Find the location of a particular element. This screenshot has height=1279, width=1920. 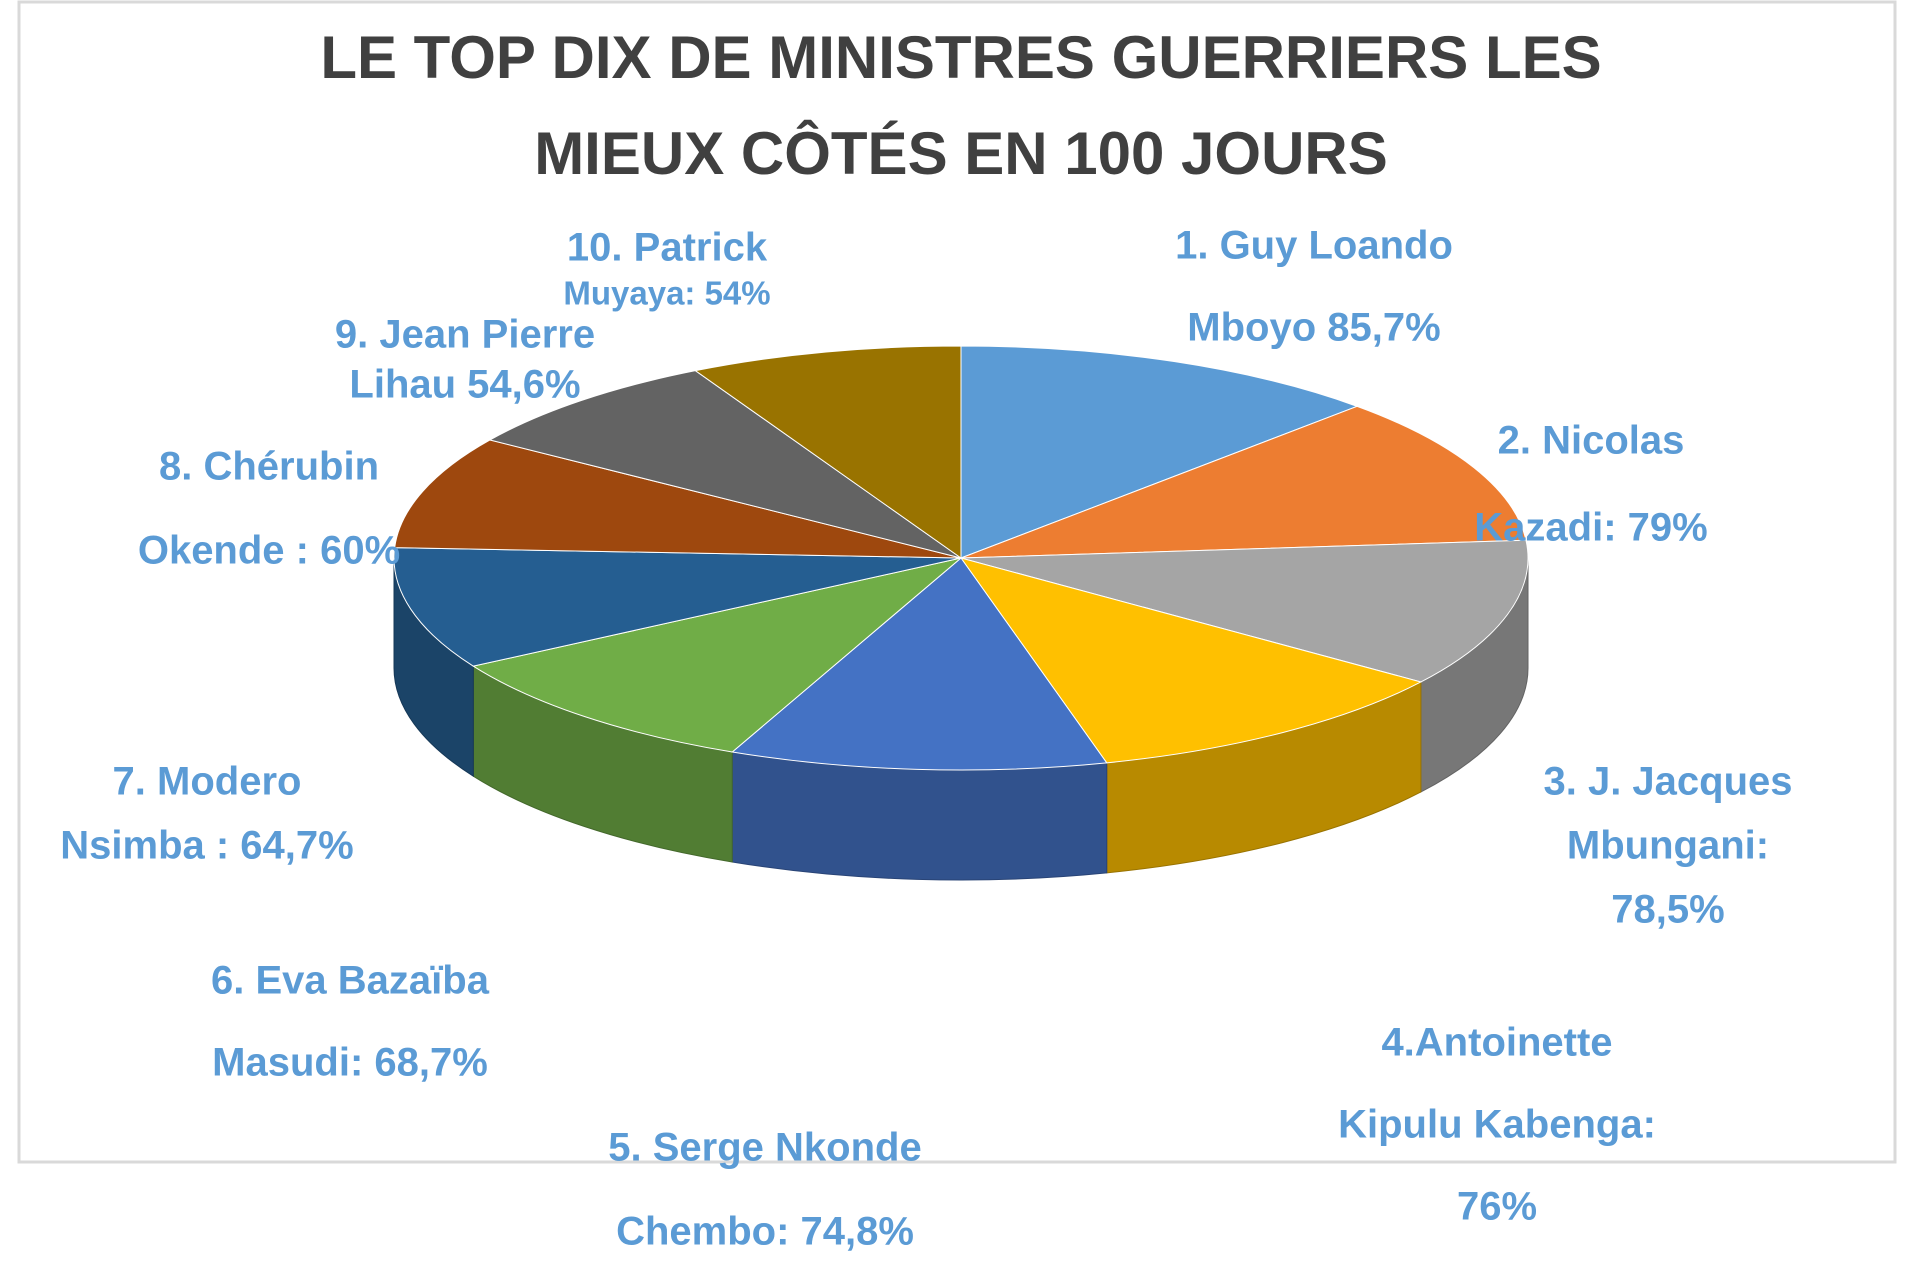

data-label: 7. Modero is located at coordinates (207, 782).